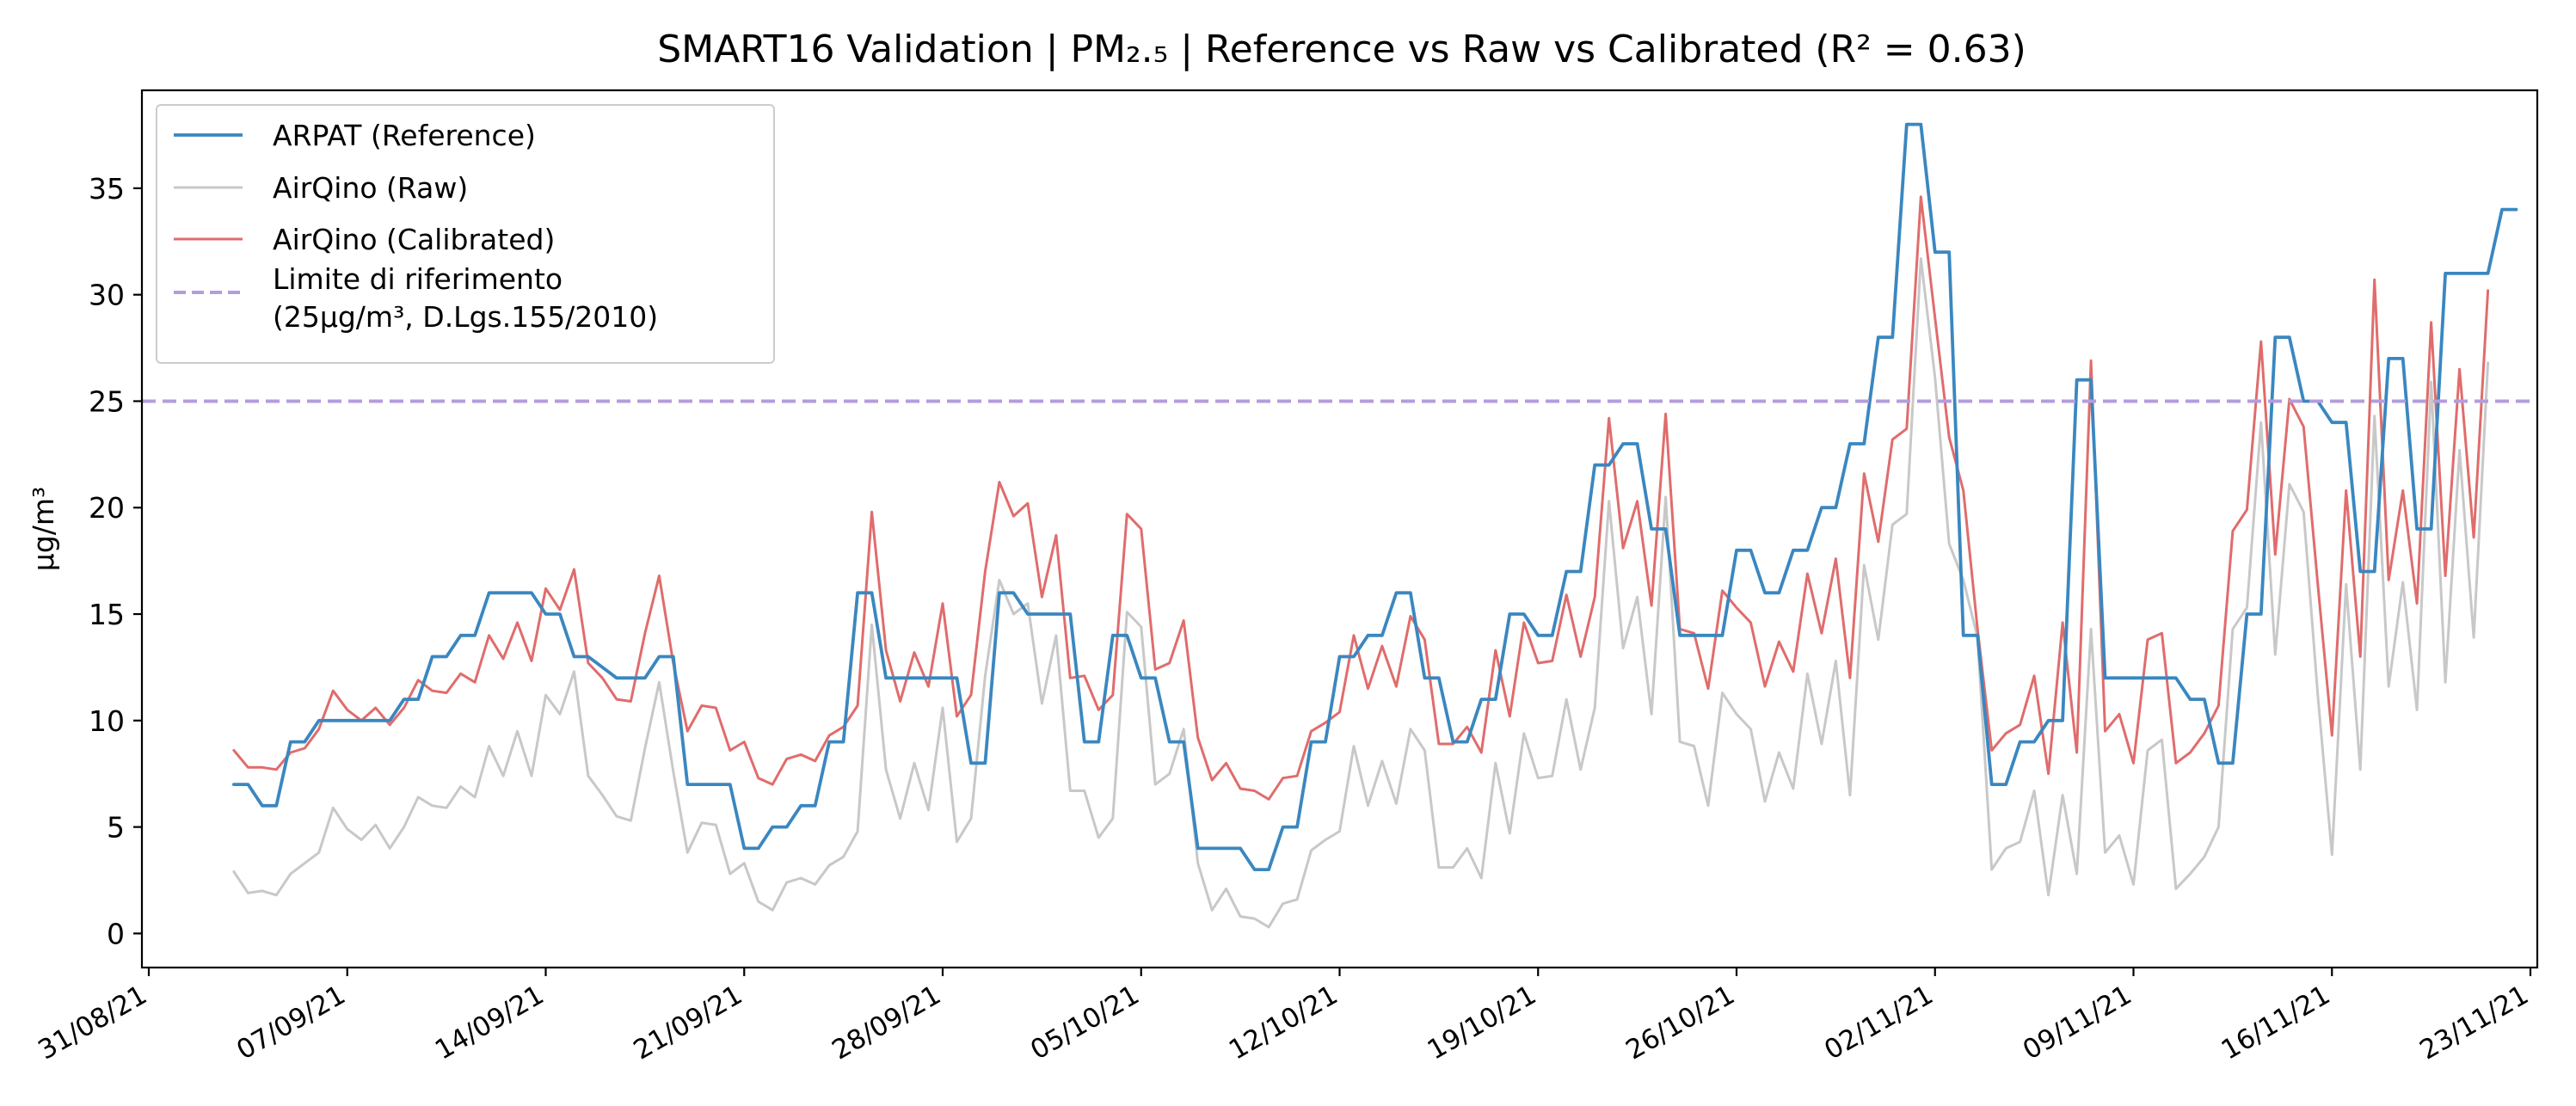 The width and height of the screenshot is (2576, 1106). I want to click on y-axis-label: µg/m³, so click(43, 529).